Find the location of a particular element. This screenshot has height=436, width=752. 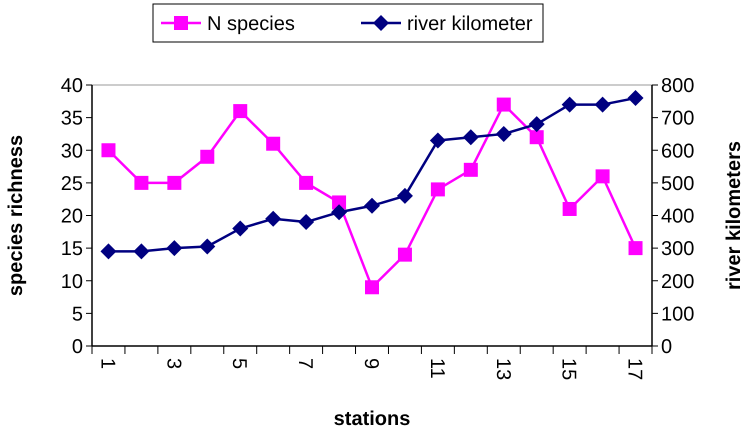

x-tick-label: 15 is located at coordinates (569, 369).